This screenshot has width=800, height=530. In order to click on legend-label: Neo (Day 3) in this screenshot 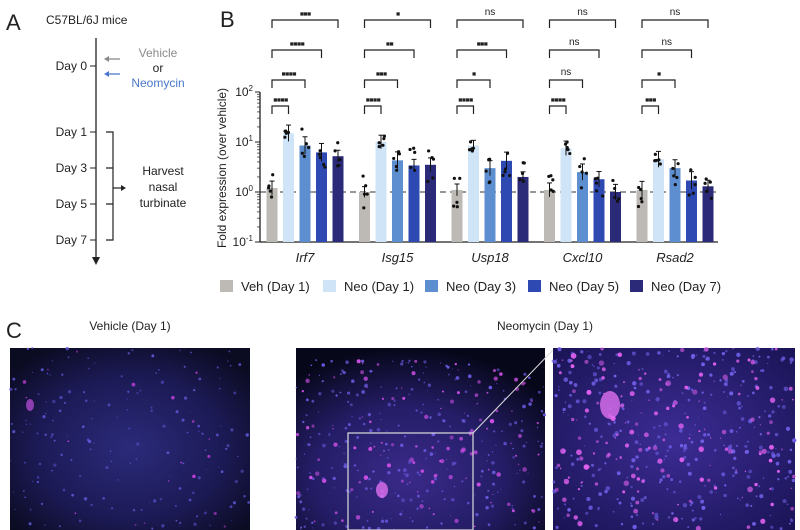, I will do `click(481, 286)`.